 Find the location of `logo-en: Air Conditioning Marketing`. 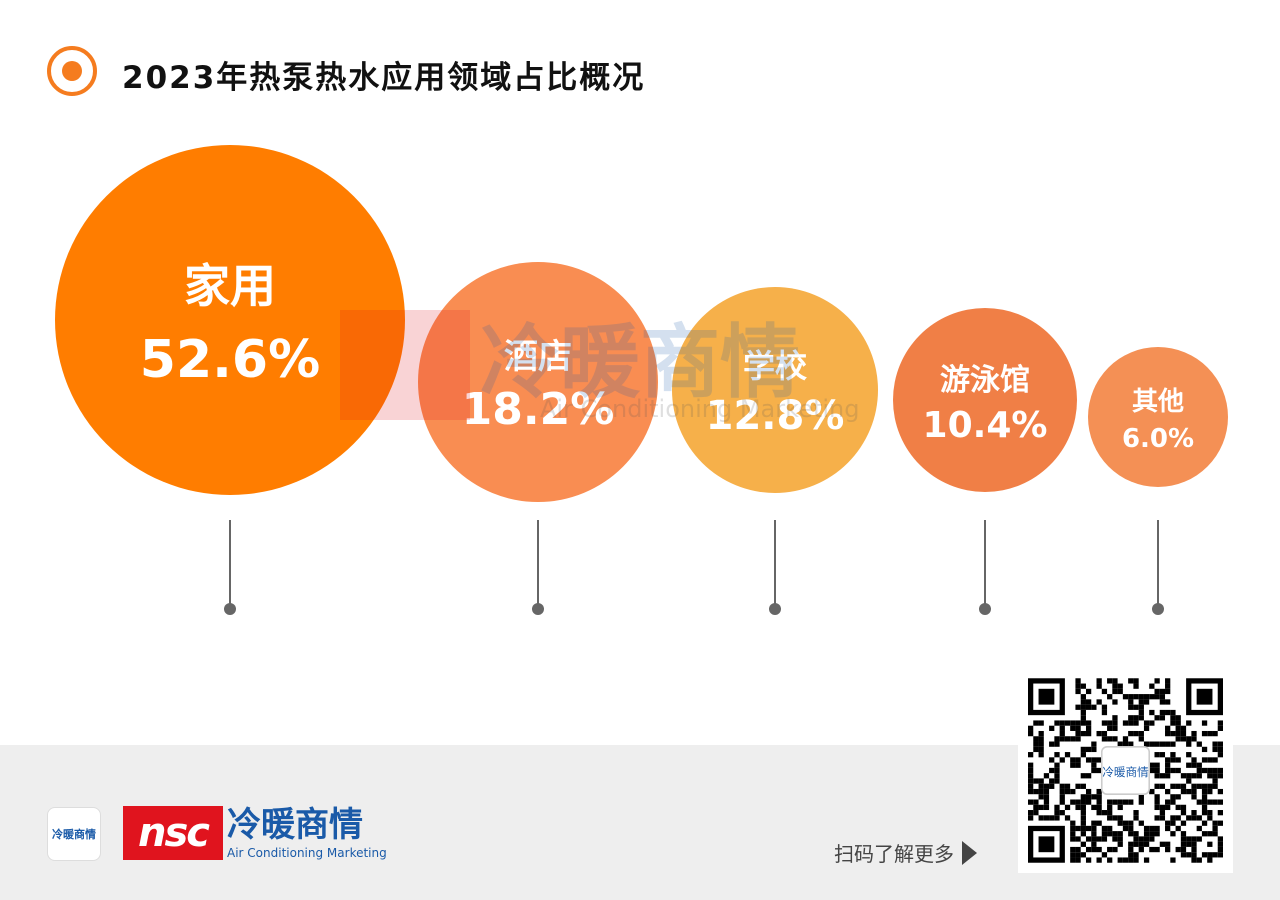

logo-en: Air Conditioning Marketing is located at coordinates (307, 853).